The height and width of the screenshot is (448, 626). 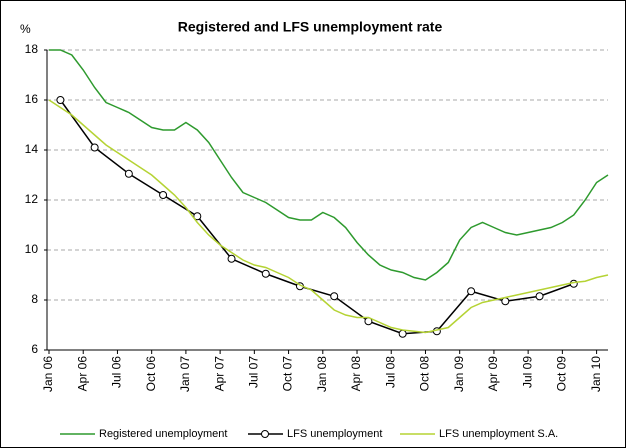 I want to click on chart-title: Registered and LFS unemployment rate, so click(x=310, y=27).